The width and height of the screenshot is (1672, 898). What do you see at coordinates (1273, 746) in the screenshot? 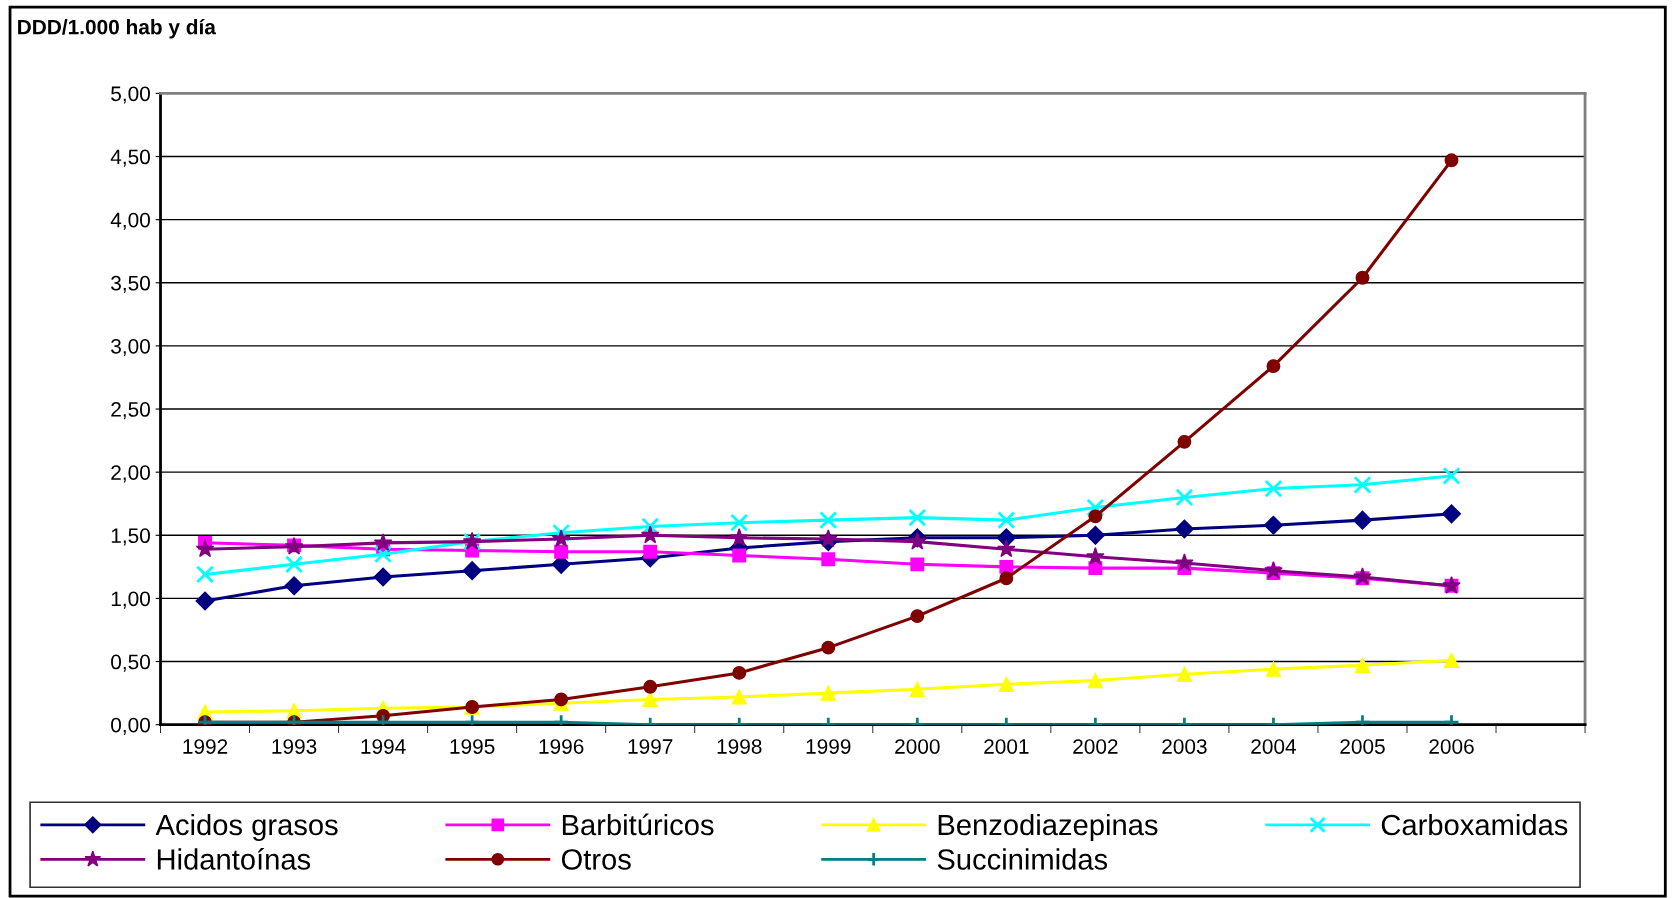
I see `x-tick-label: 2004` at bounding box center [1273, 746].